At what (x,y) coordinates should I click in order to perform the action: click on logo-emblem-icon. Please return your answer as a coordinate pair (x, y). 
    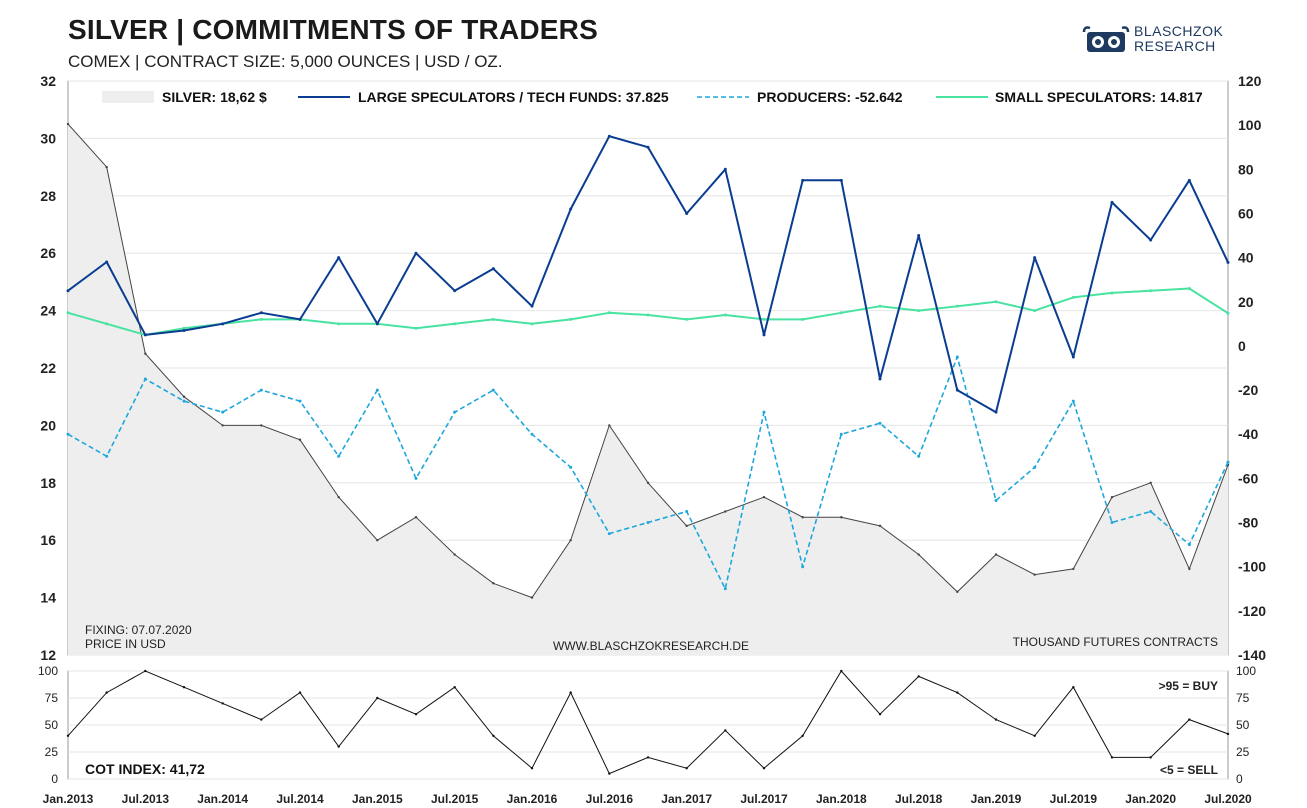
    Looking at the image, I should click on (1106, 39).